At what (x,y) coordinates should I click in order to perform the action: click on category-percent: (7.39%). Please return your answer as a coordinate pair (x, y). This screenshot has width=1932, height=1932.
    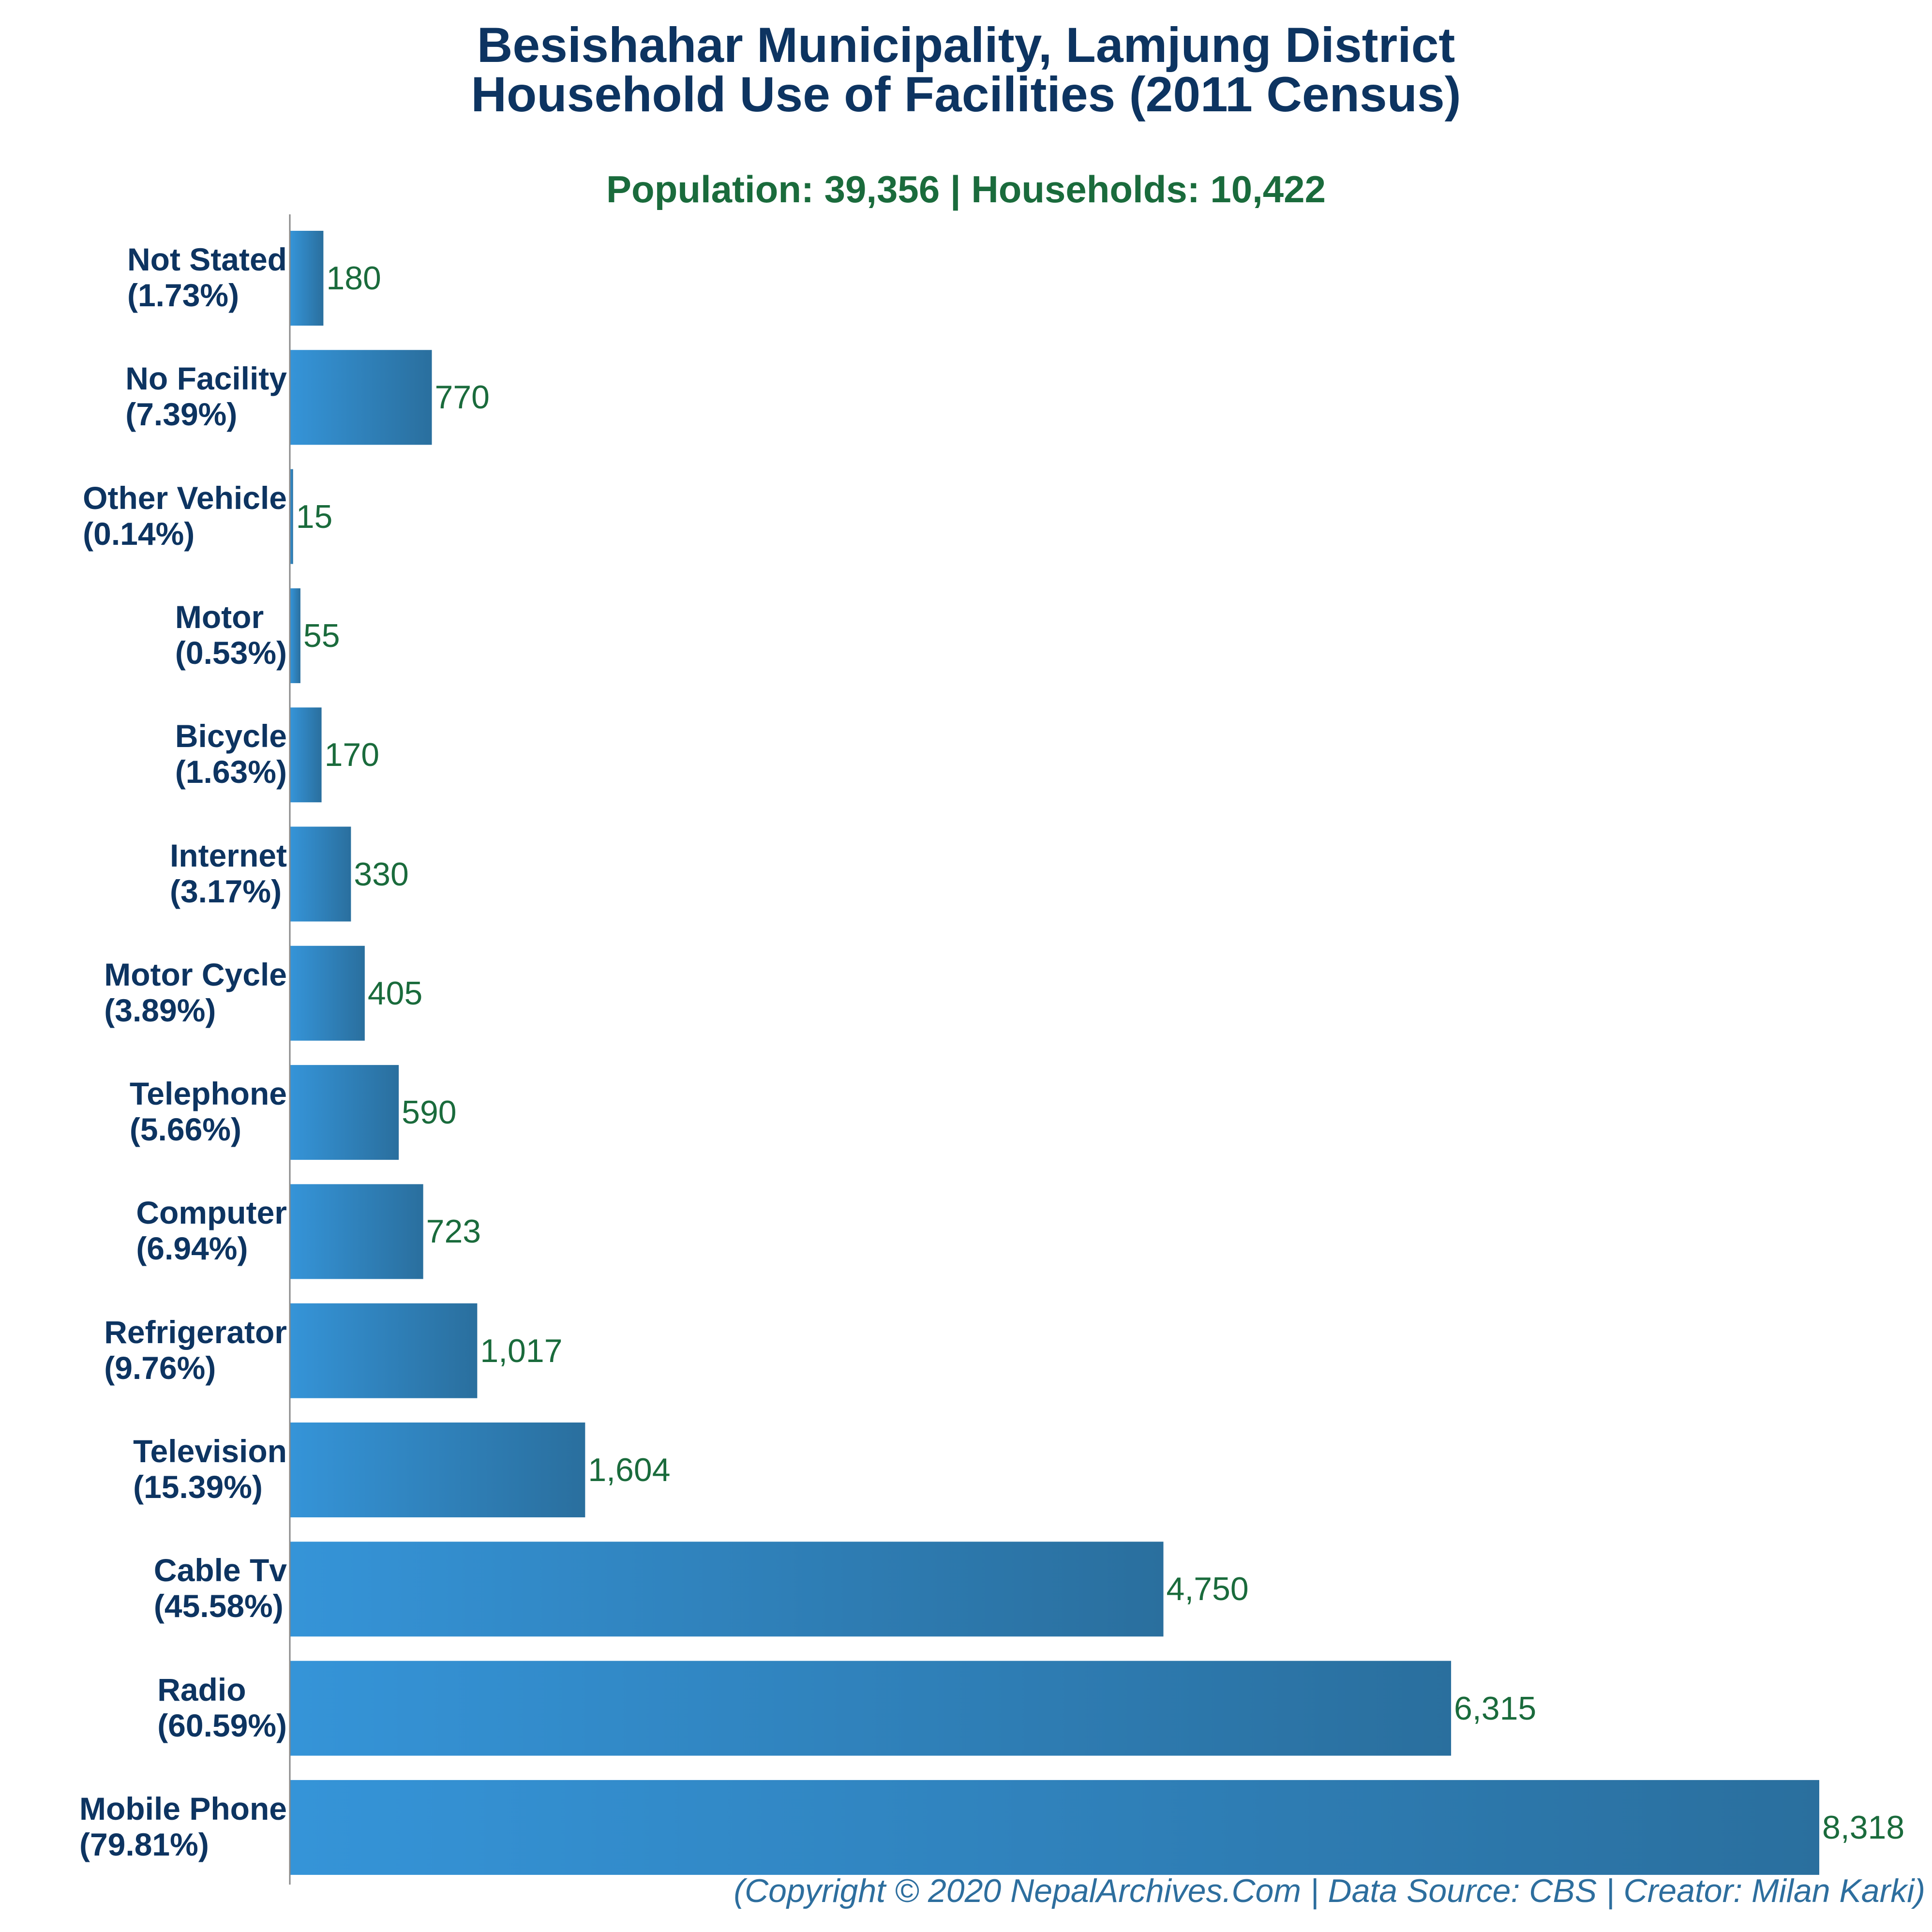
    Looking at the image, I should click on (181, 414).